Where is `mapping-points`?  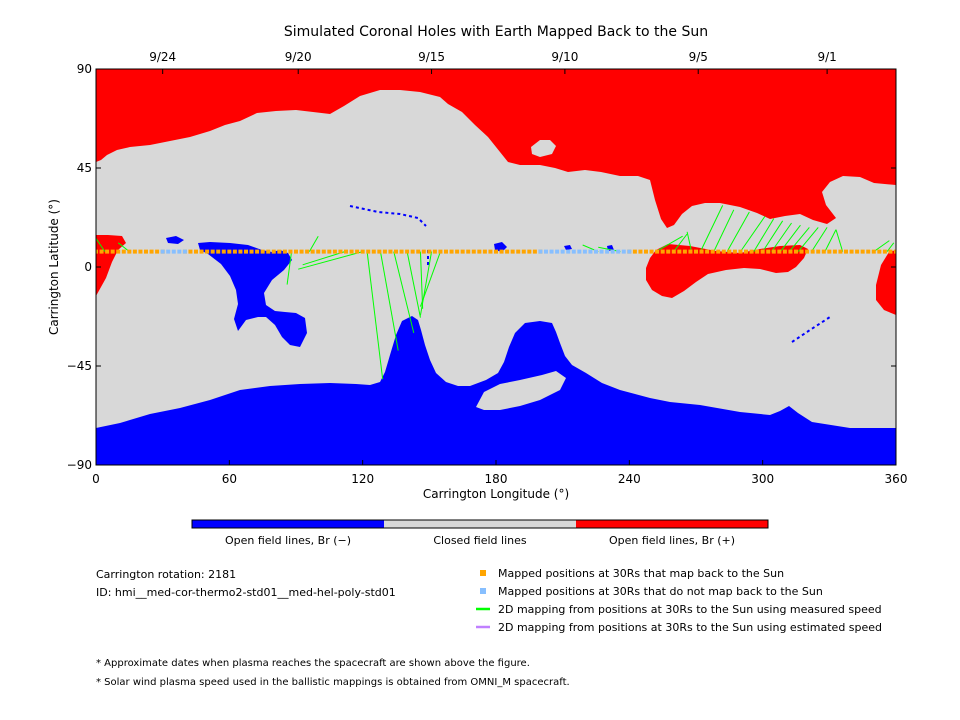
mapping-points is located at coordinates (496, 251).